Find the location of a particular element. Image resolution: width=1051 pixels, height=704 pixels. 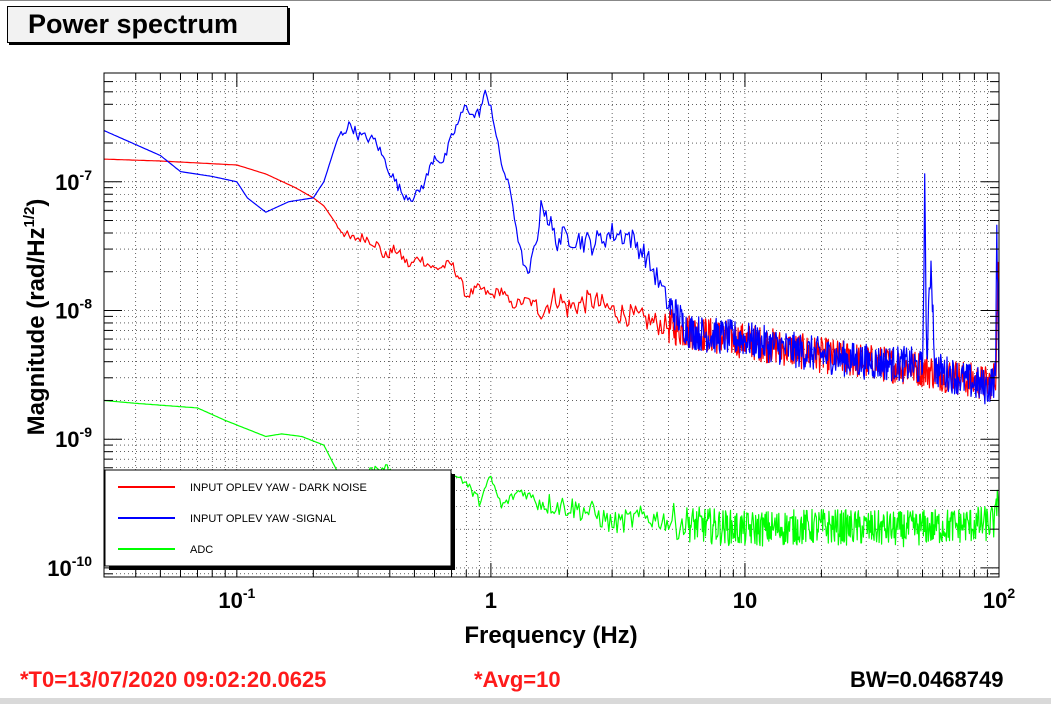

x-tick-label: 10² is located at coordinates (999, 599).